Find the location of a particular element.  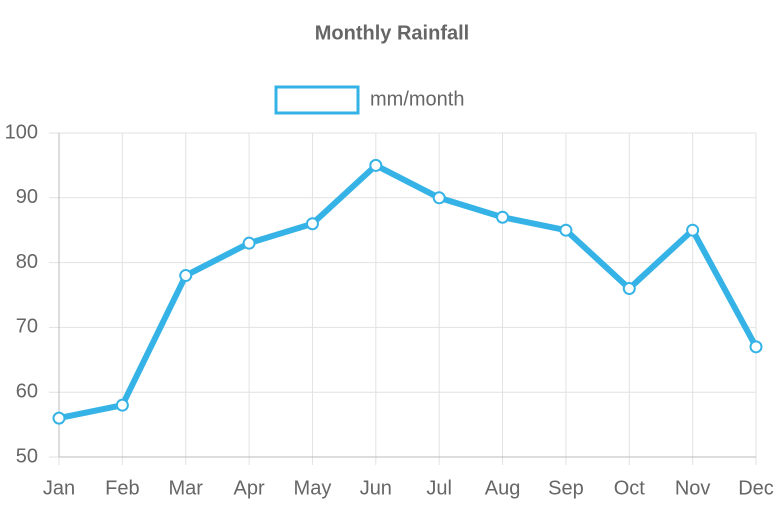

y-tick-label: 90 is located at coordinates (27, 197).